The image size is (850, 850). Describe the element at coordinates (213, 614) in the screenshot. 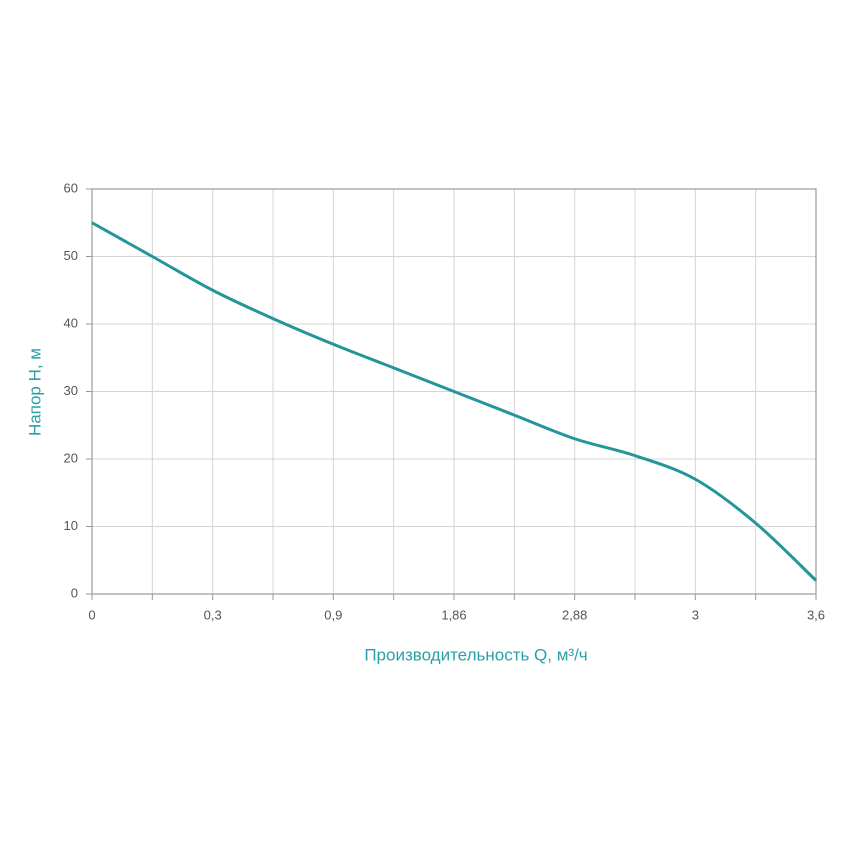

I see `x-tick-label: 0,3` at that location.